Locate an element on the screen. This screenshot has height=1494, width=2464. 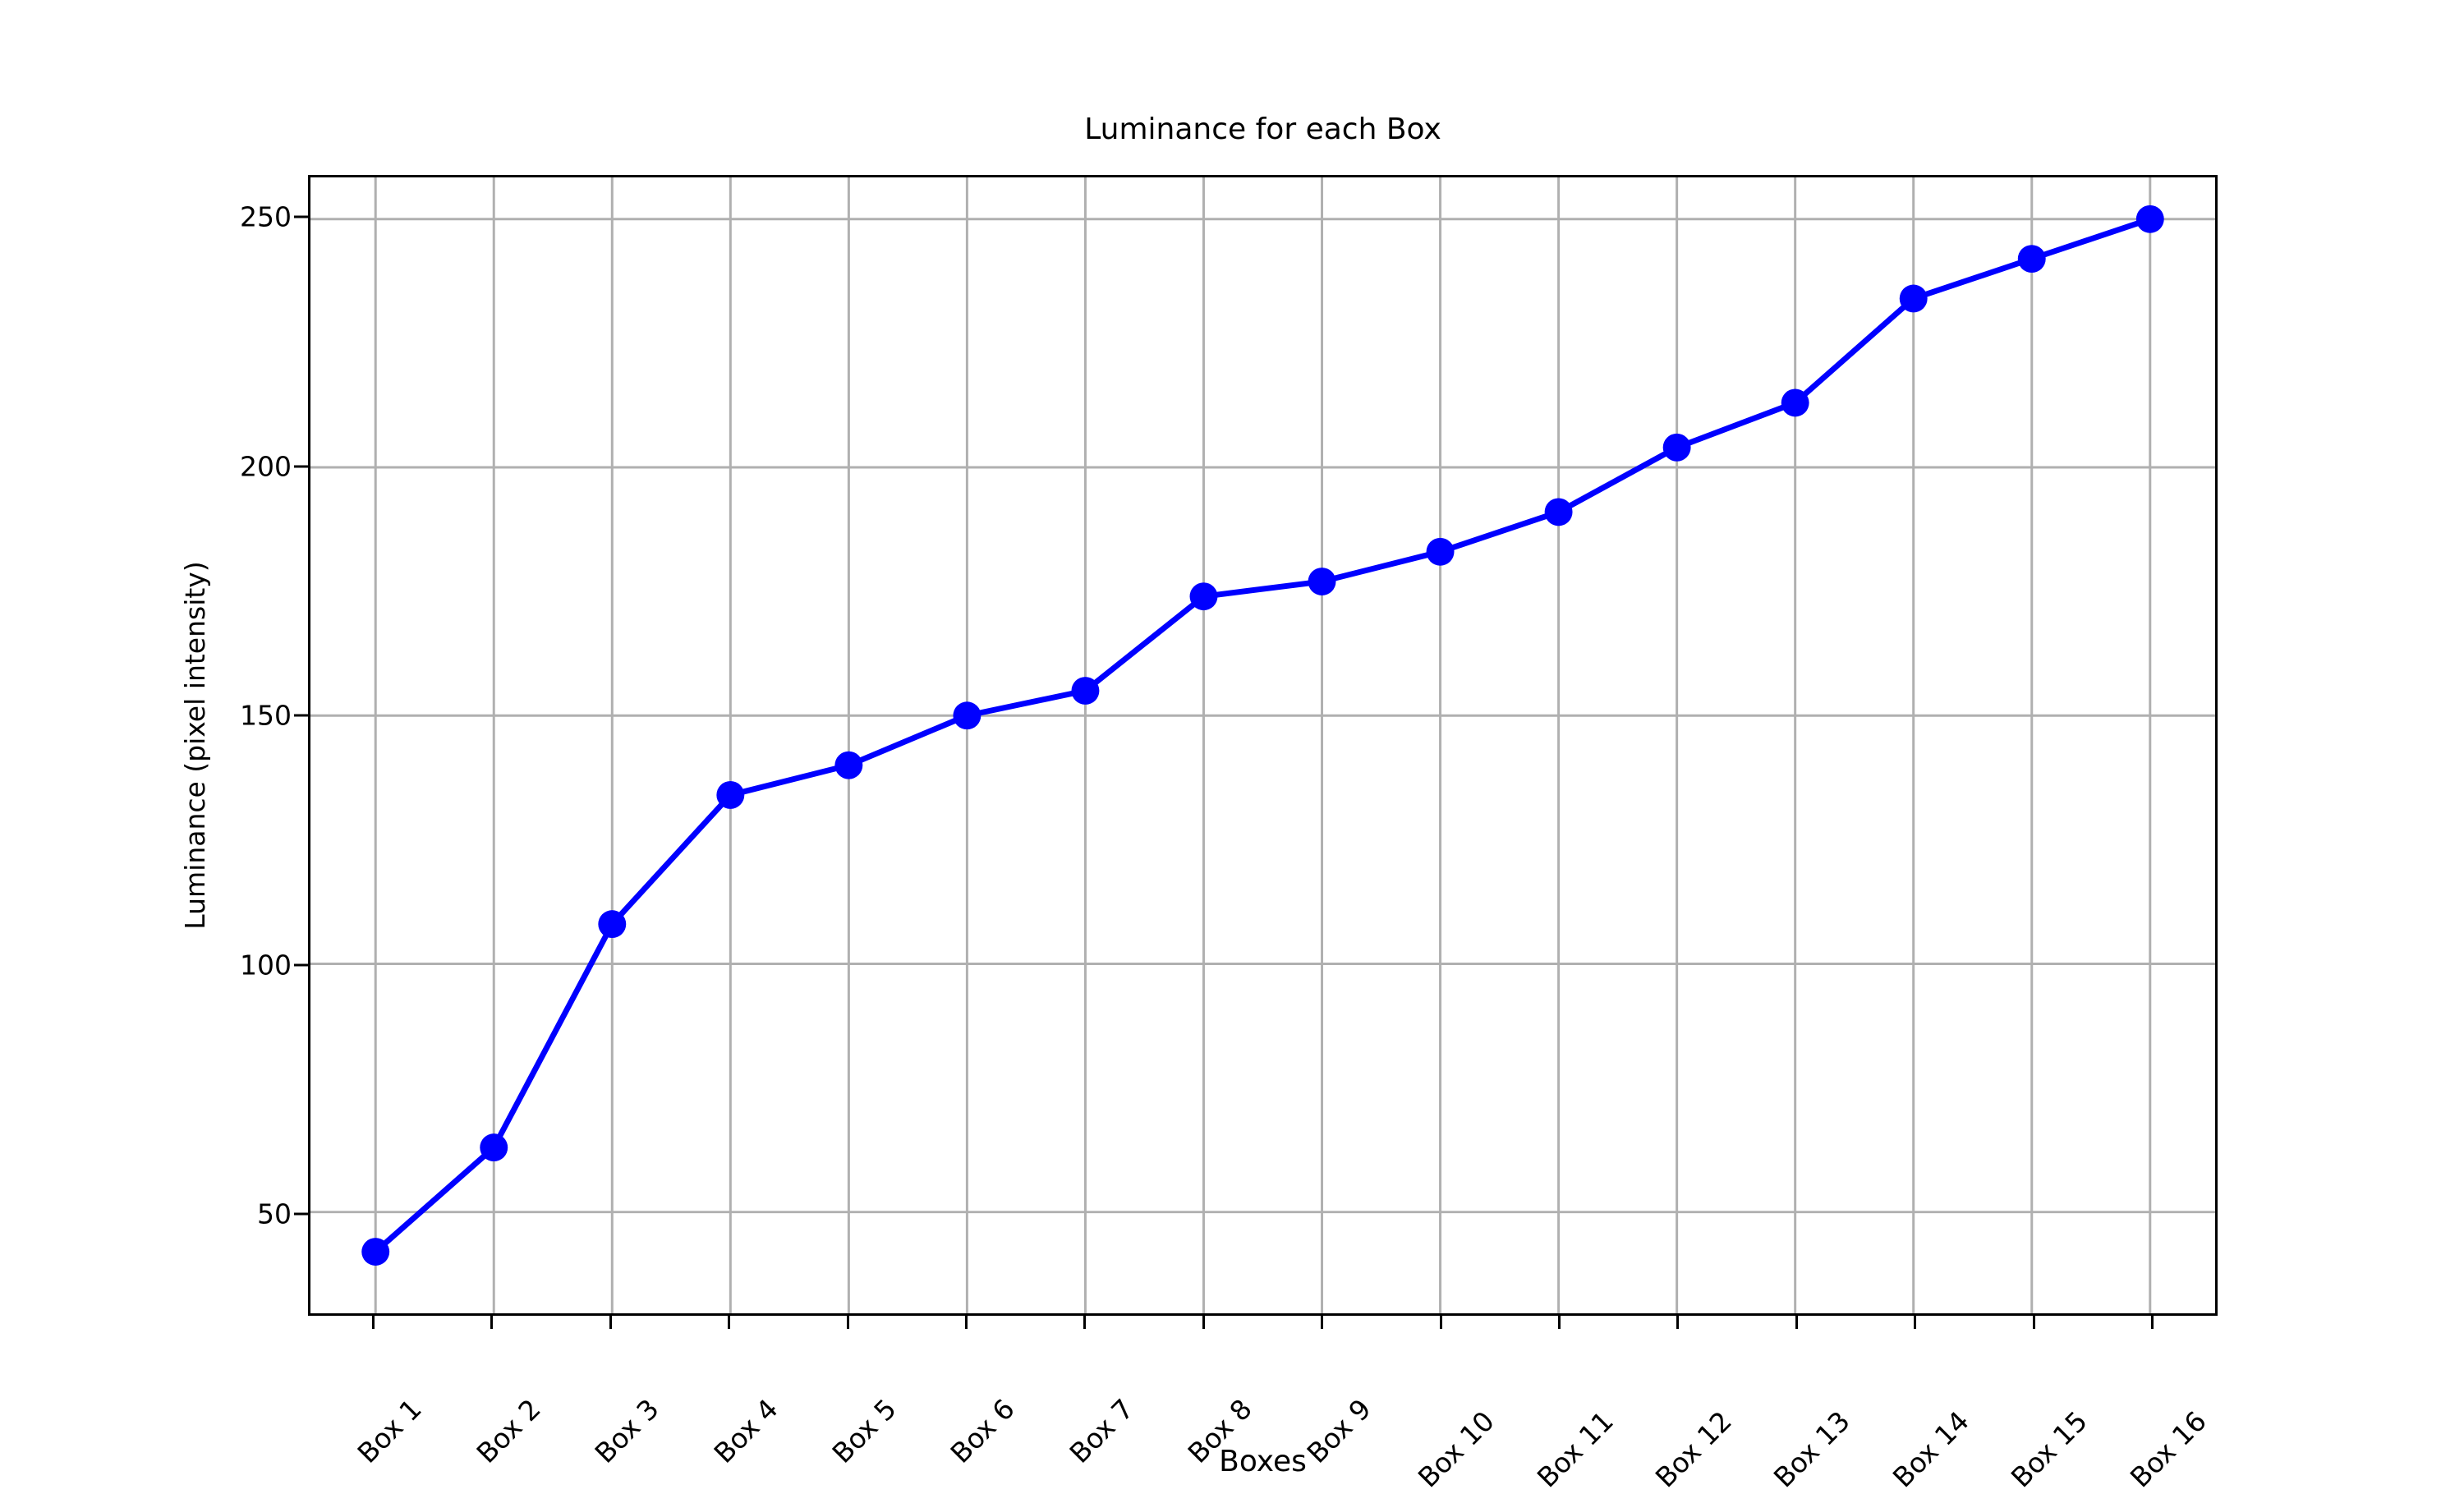
x-tick-label: Box 13 is located at coordinates (1845, 1416).